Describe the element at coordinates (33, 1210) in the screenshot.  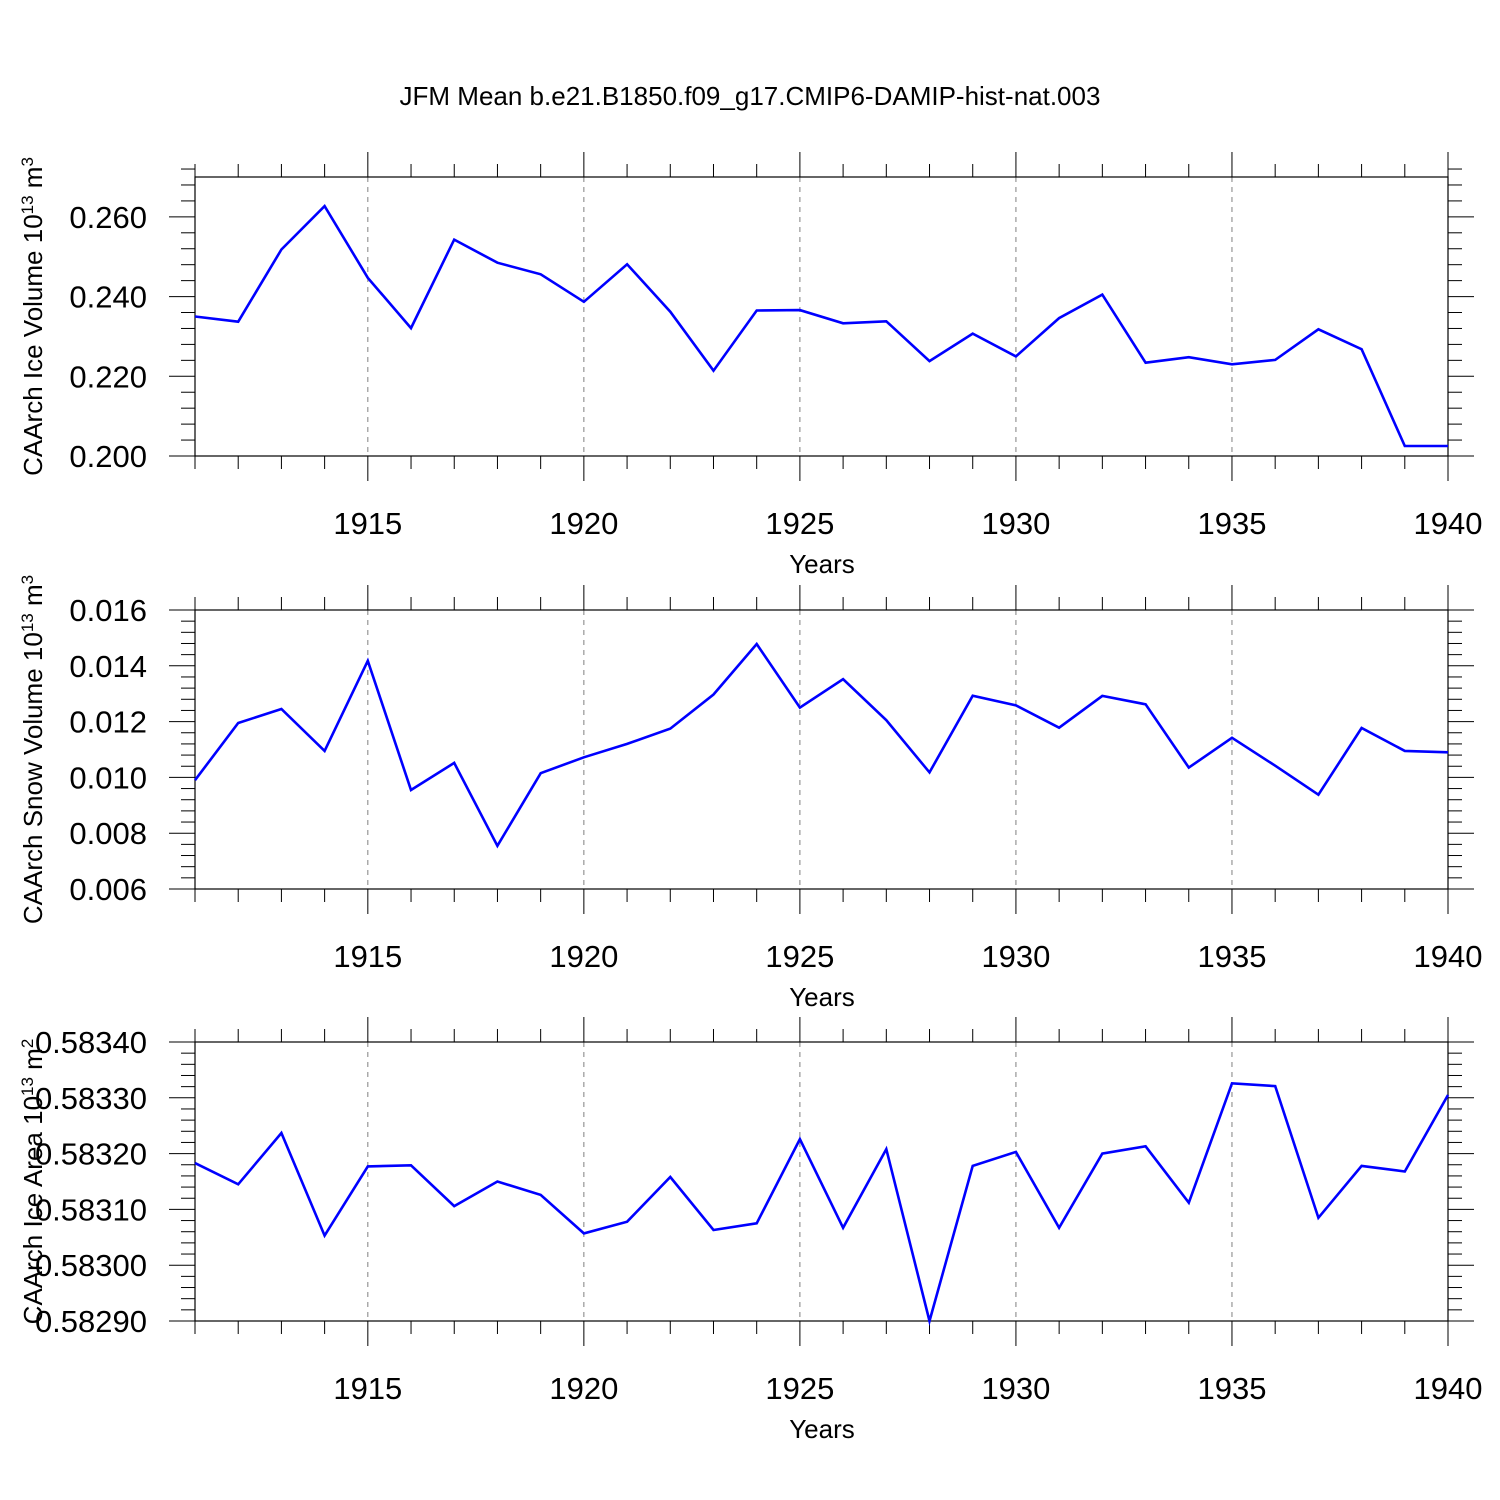
I see `y-axis-label-text: CAArch Ice Area 10` at that location.